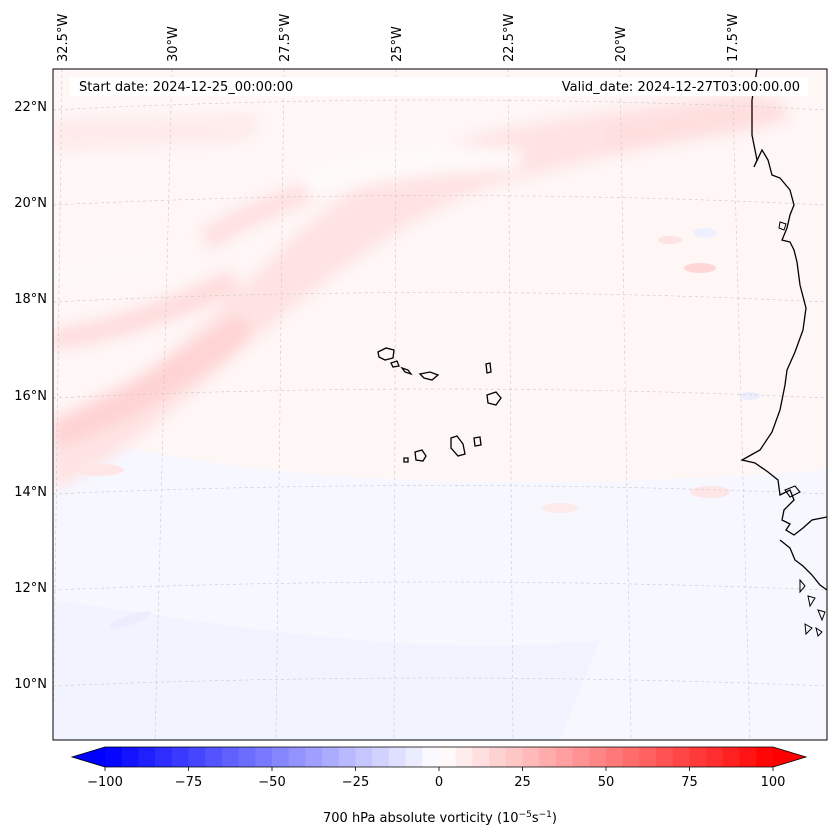  Describe the element at coordinates (782, 226) in the screenshot. I see `senegal-offshore-island` at that location.